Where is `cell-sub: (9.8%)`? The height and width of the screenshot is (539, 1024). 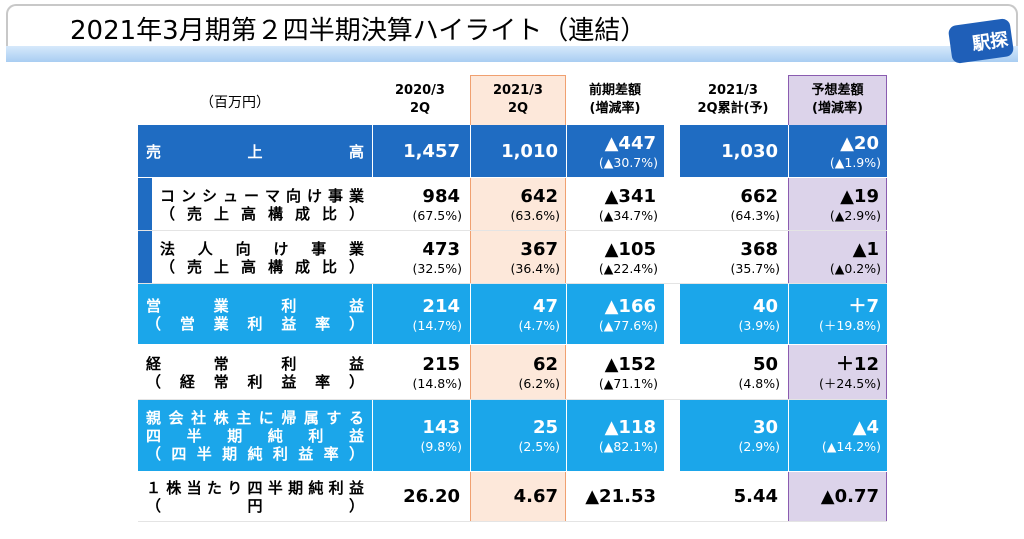
cell-sub: (9.8%) is located at coordinates (441, 446).